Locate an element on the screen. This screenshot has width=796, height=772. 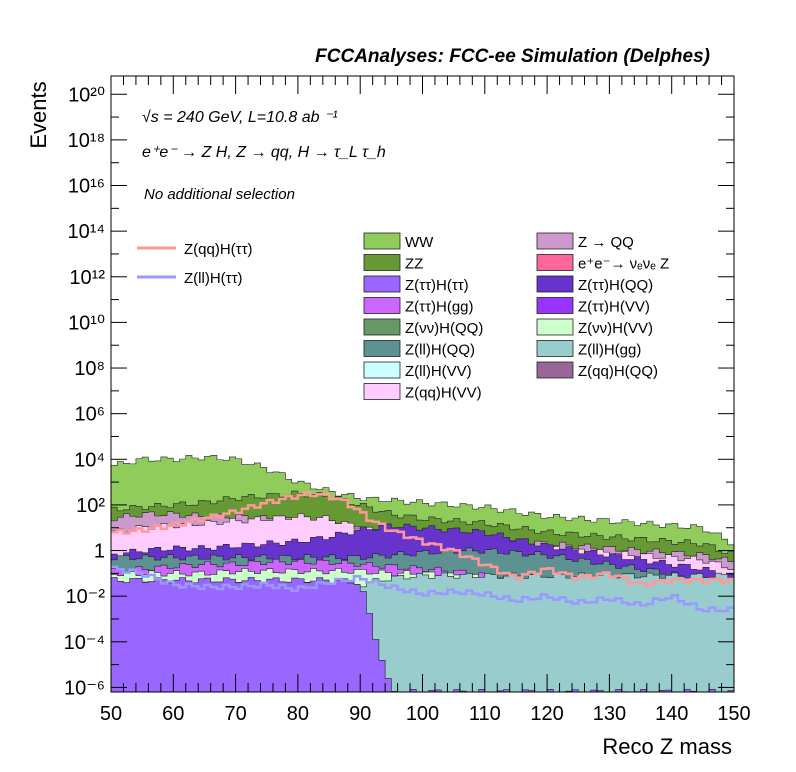
y-tick-label: 10¹⁰ is located at coordinates (86, 323).